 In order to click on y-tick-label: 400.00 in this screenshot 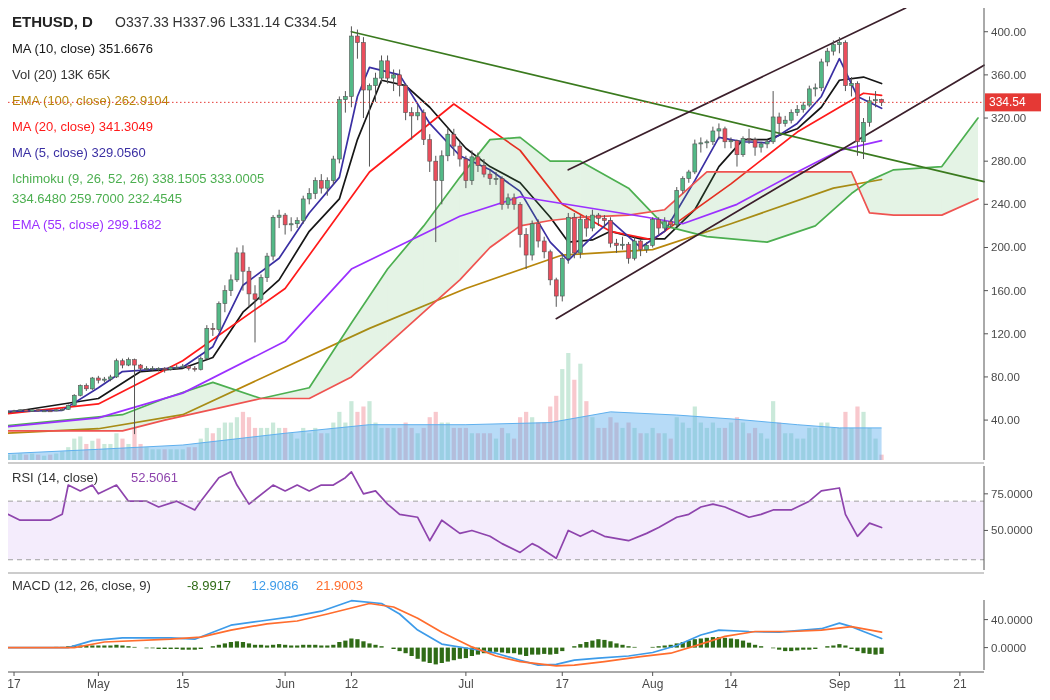, I will do `click(1009, 31)`.